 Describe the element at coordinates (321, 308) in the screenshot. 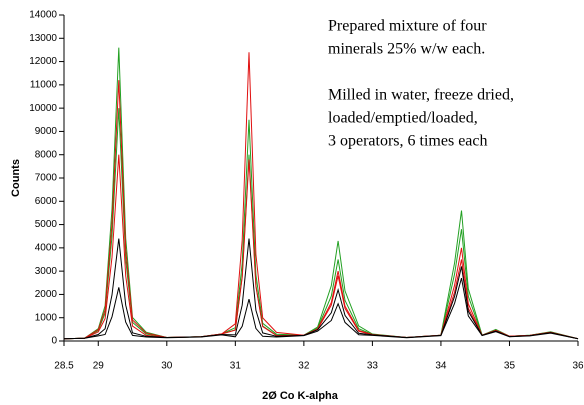

I see `data-line` at that location.